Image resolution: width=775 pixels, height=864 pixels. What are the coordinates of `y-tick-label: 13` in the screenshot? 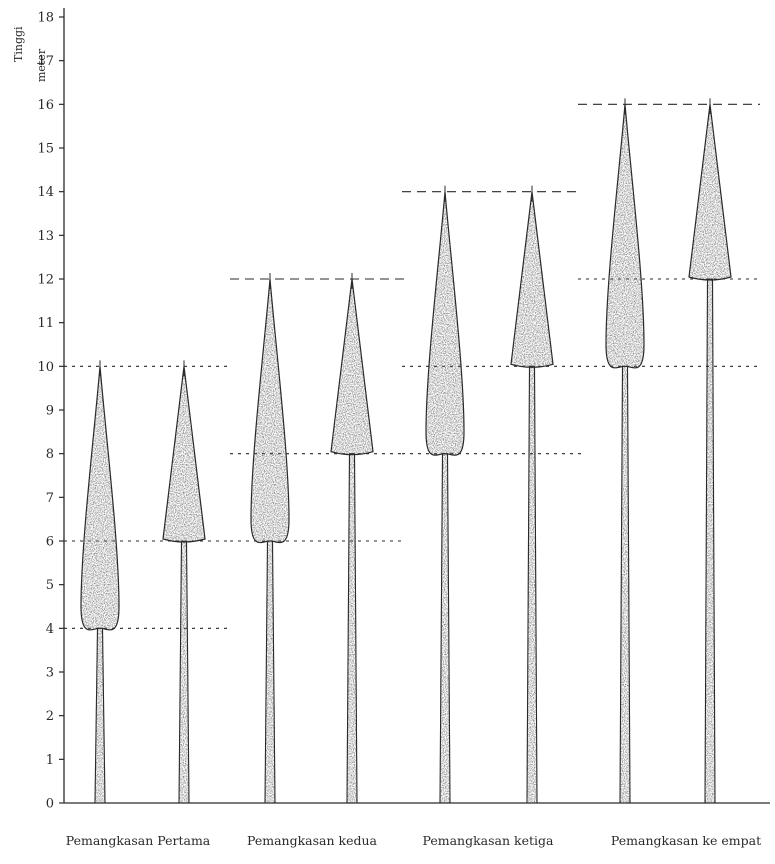 It's located at (45, 236).